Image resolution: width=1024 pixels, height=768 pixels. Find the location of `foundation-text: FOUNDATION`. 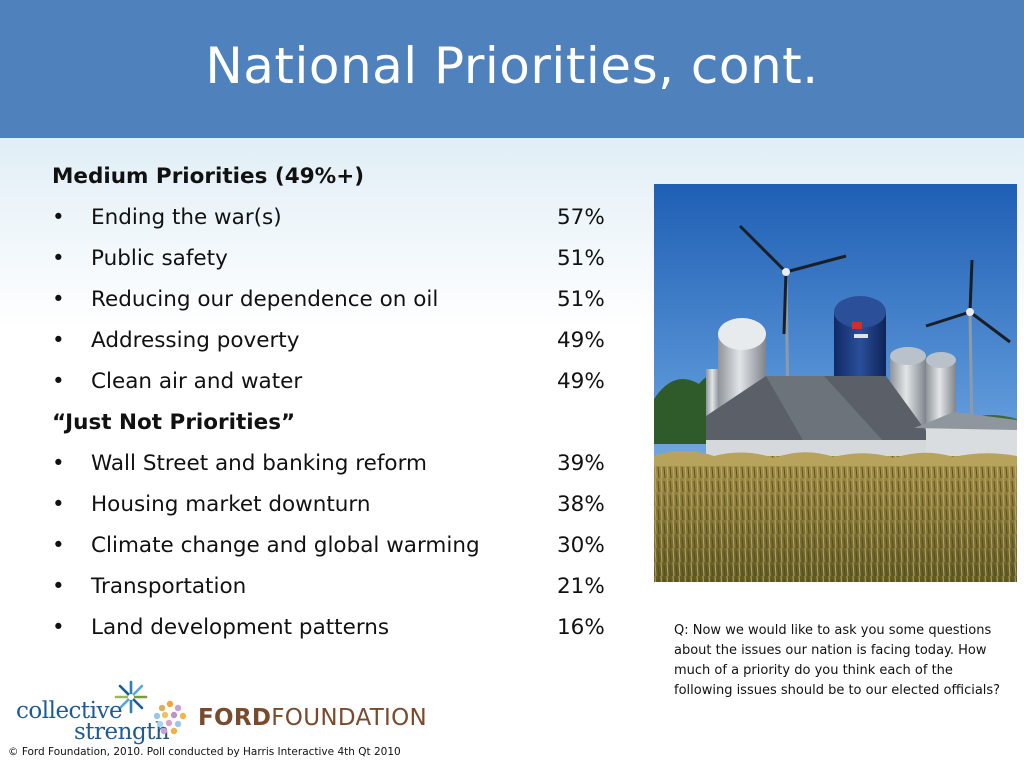

foundation-text: FOUNDATION is located at coordinates (349, 718).